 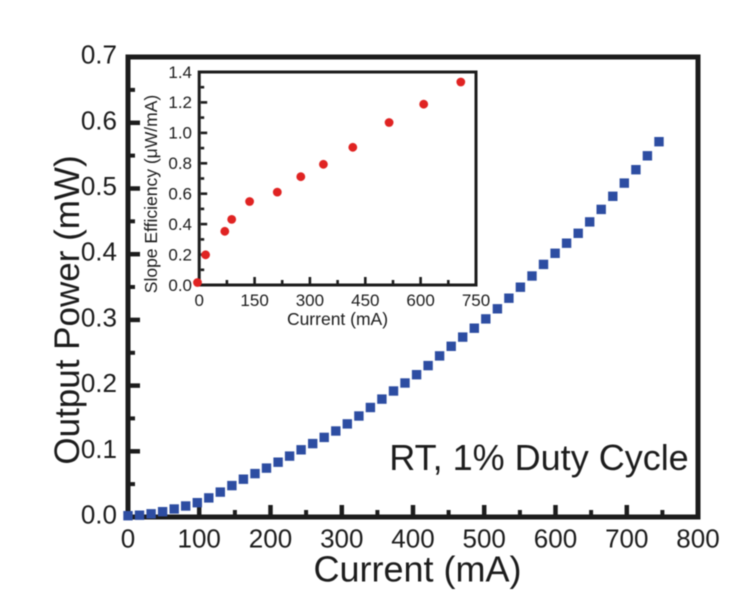 I want to click on svg-text: 0.7, so click(x=99, y=55).